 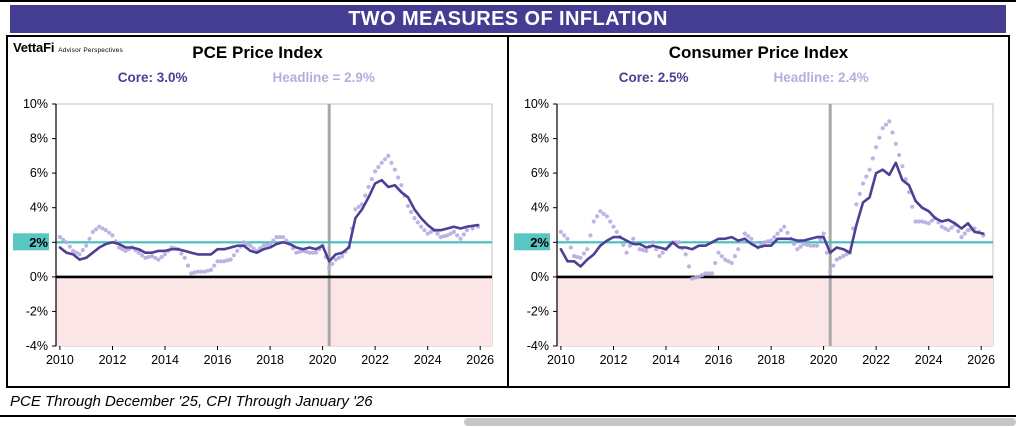 I want to click on cpi-headline-label: Headline: 2.4%, so click(x=821, y=77).